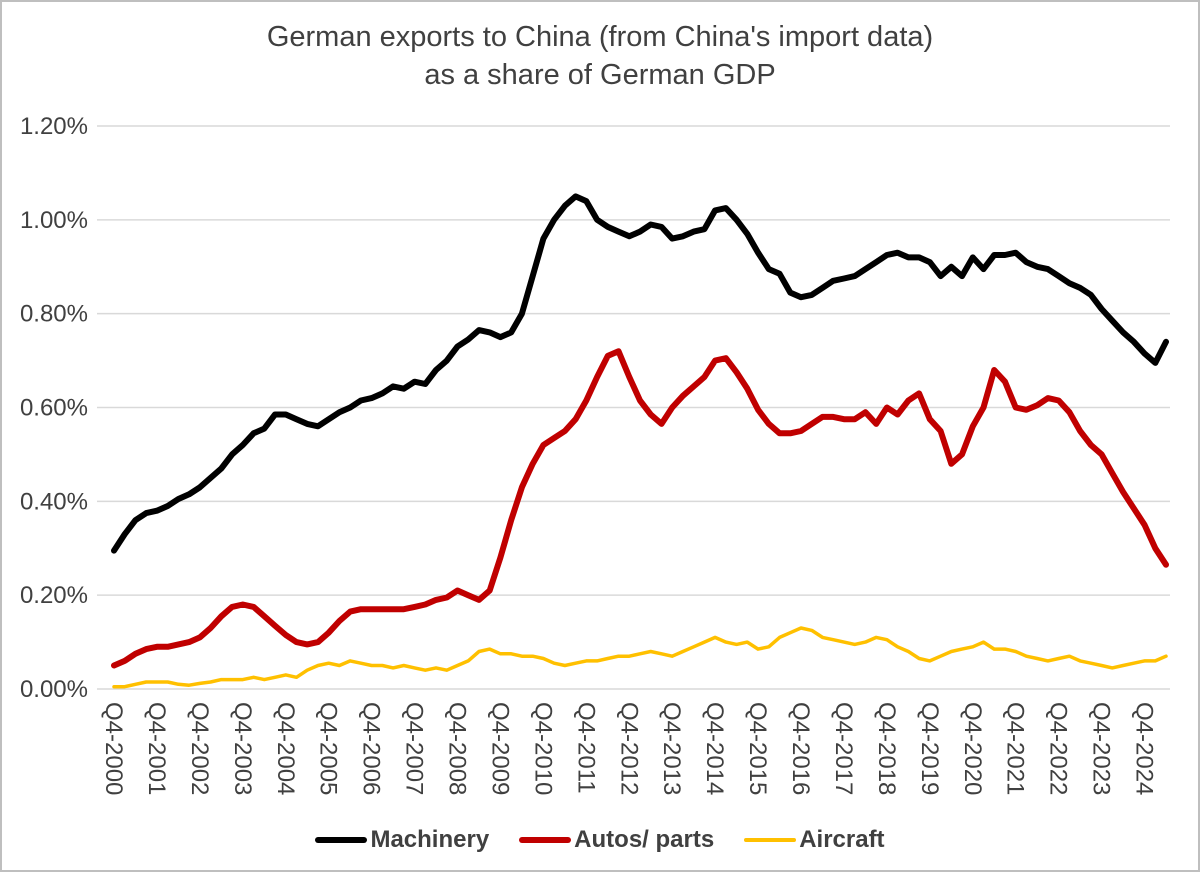 The image size is (1200, 872). I want to click on x-axis-tick-label: Q4-2023, so click(1101, 748).